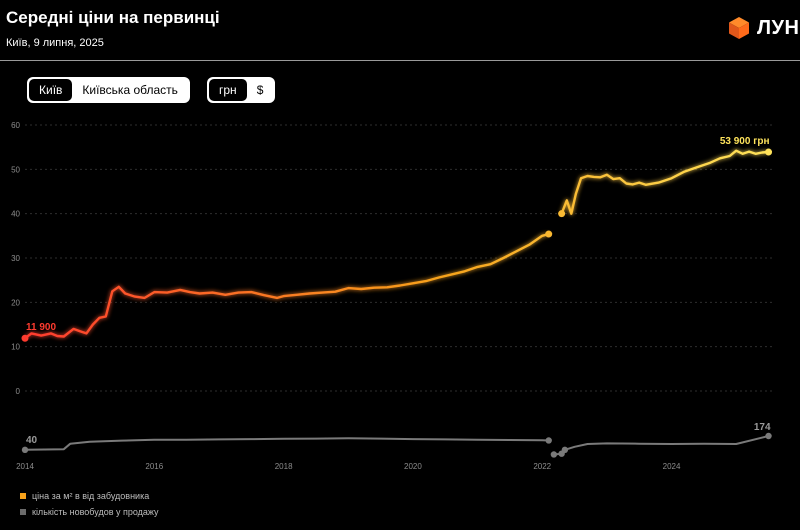 The height and width of the screenshot is (530, 800). Describe the element at coordinates (542, 466) in the screenshot. I see `x-tick-label: 2022` at that location.